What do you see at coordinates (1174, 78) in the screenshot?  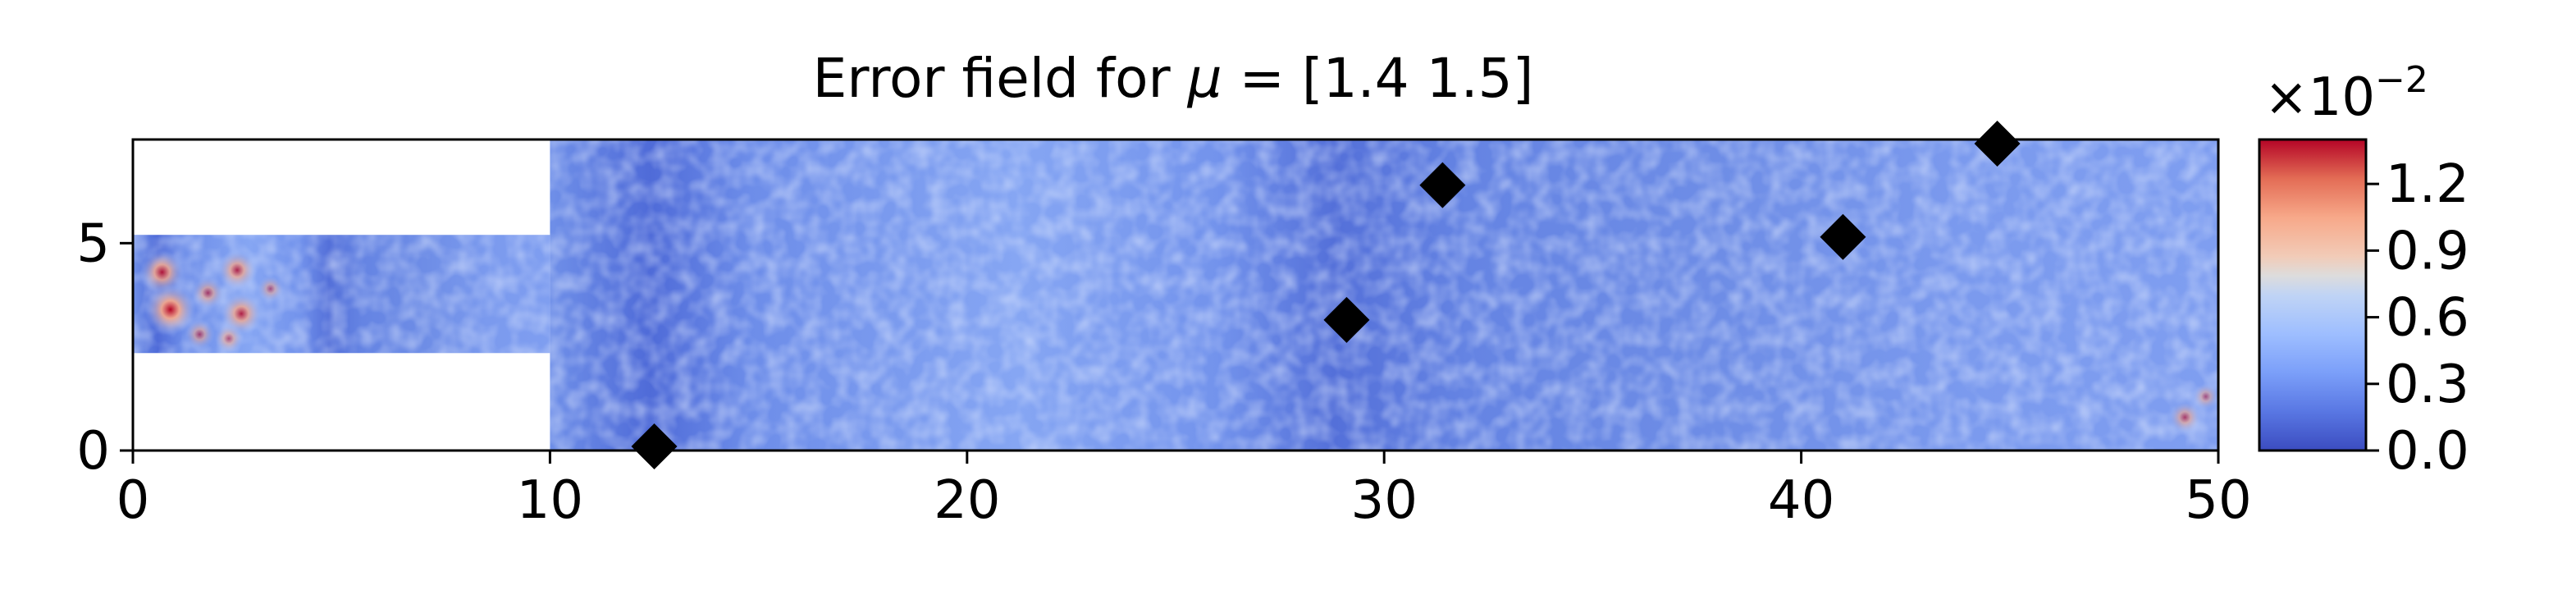 I see `chart-title: Error field for μ = [1.4 1.5]` at bounding box center [1174, 78].